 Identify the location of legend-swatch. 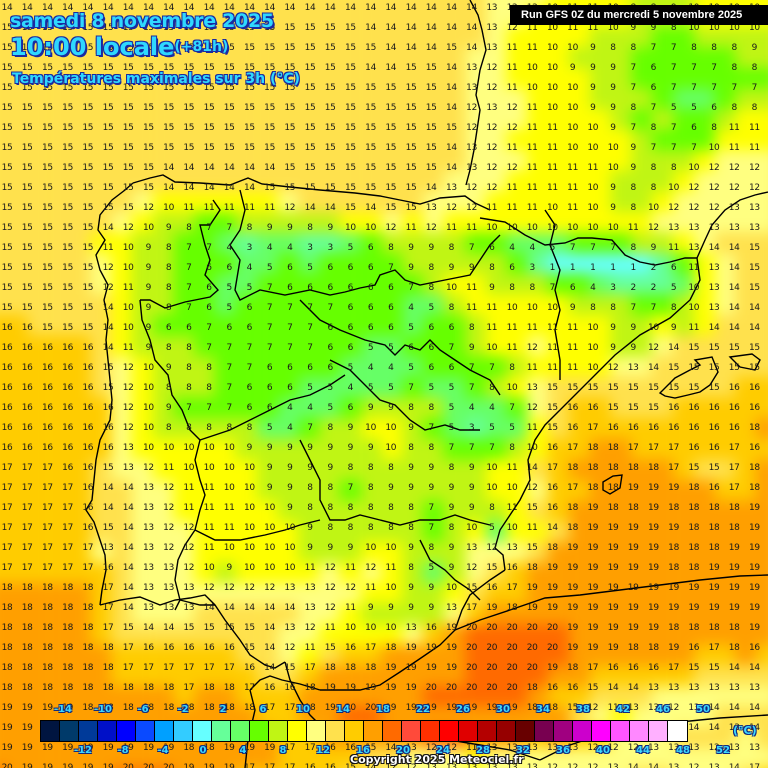
(240, 731).